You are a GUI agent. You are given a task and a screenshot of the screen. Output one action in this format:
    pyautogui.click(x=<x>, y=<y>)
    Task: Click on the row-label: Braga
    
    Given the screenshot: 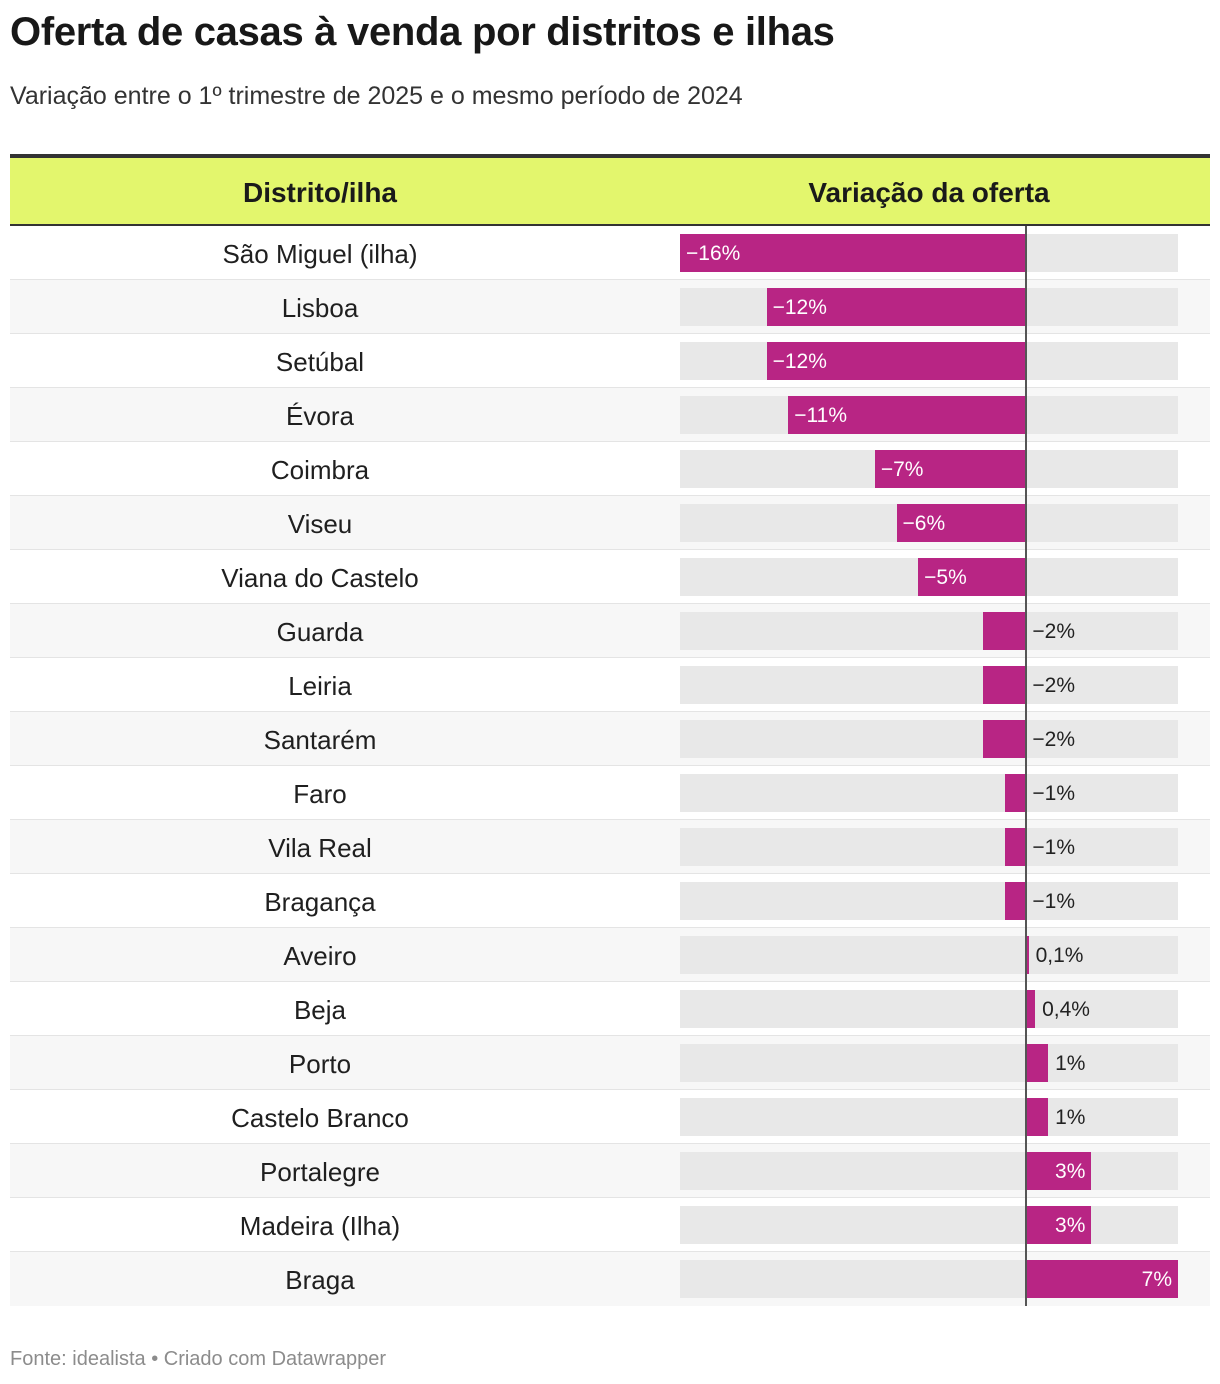 What is the action you would take?
    pyautogui.click(x=320, y=1280)
    